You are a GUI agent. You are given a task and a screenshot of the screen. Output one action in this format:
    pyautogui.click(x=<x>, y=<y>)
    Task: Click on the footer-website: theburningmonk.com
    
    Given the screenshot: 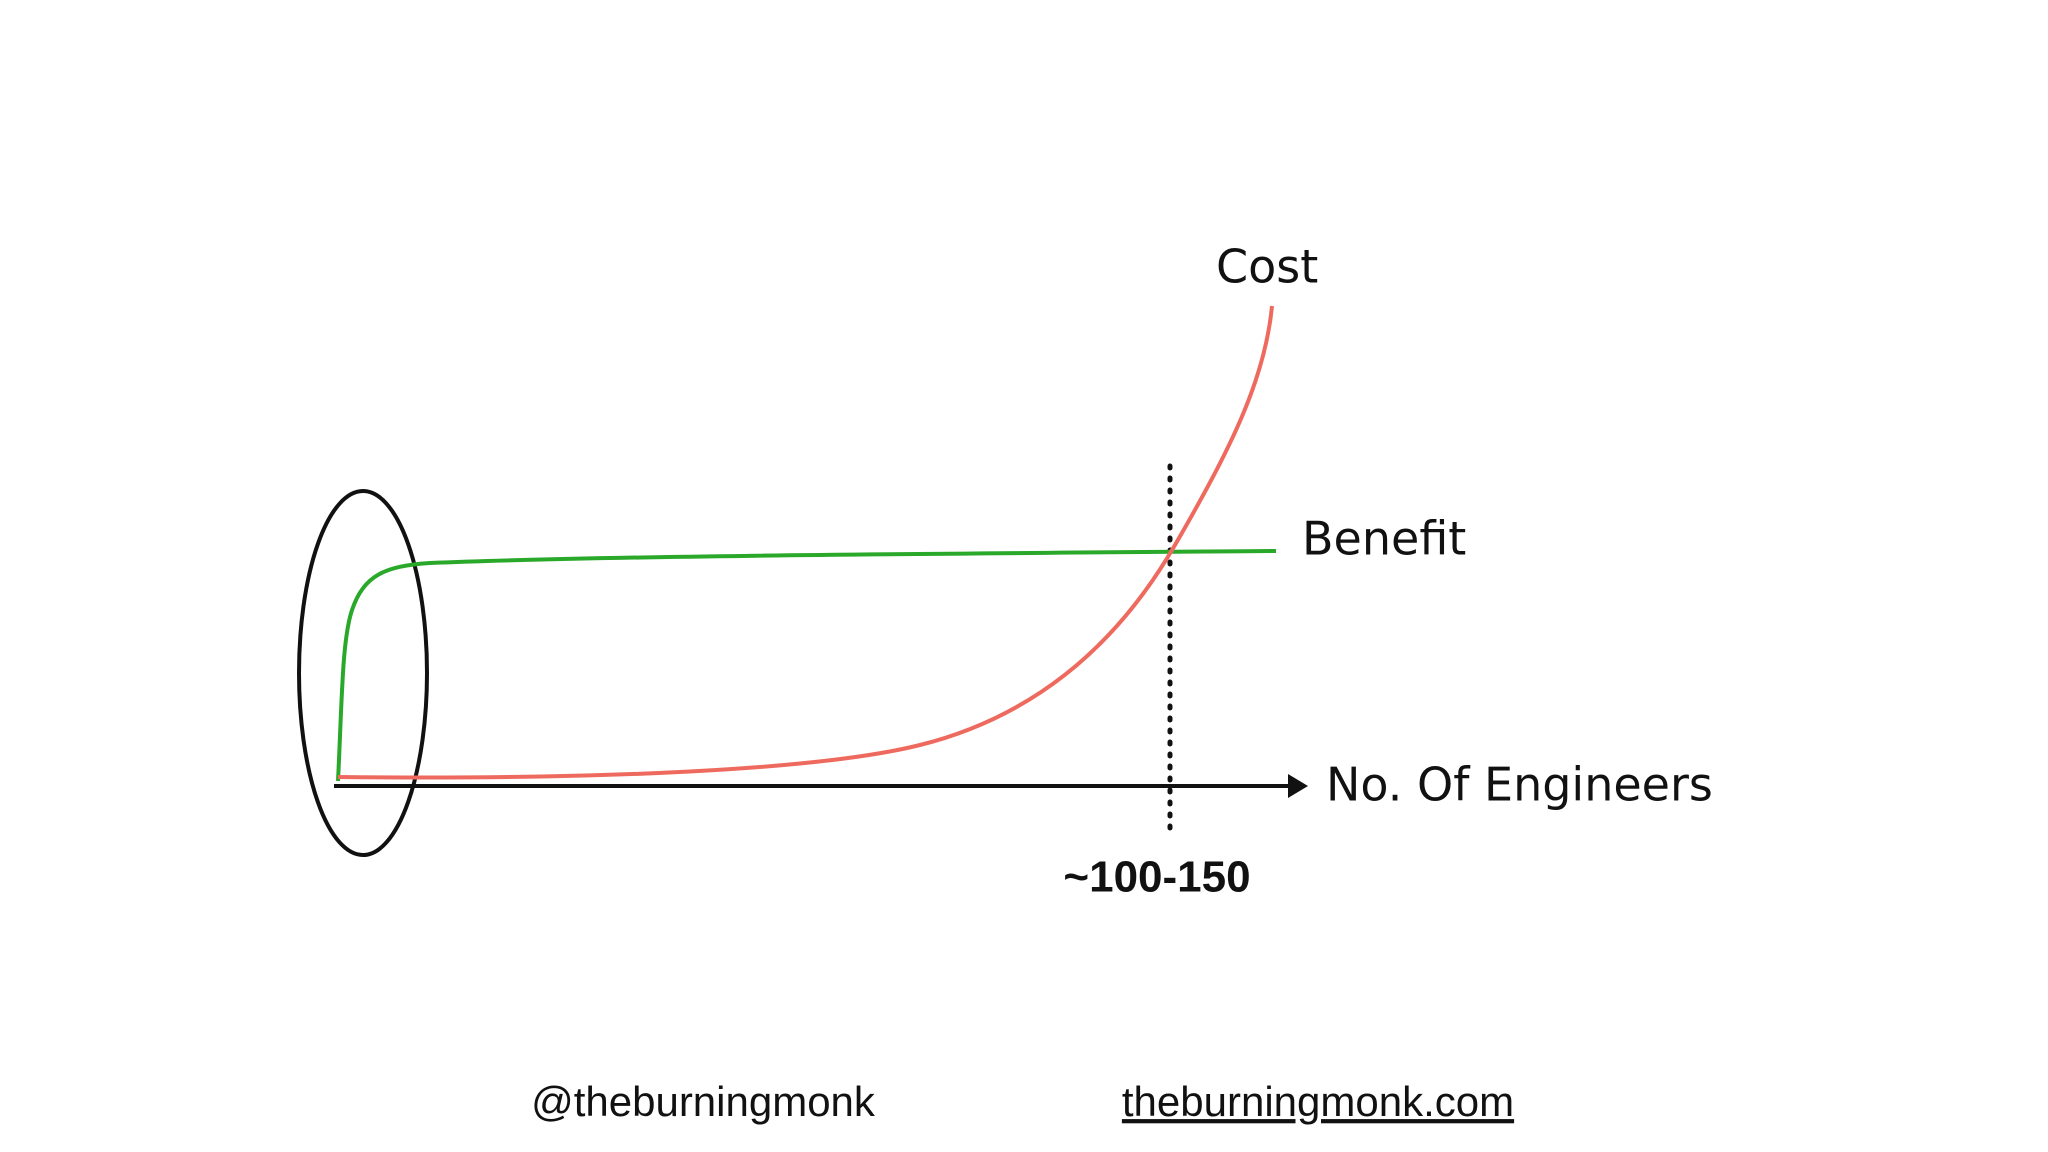 What is the action you would take?
    pyautogui.click(x=1318, y=1101)
    